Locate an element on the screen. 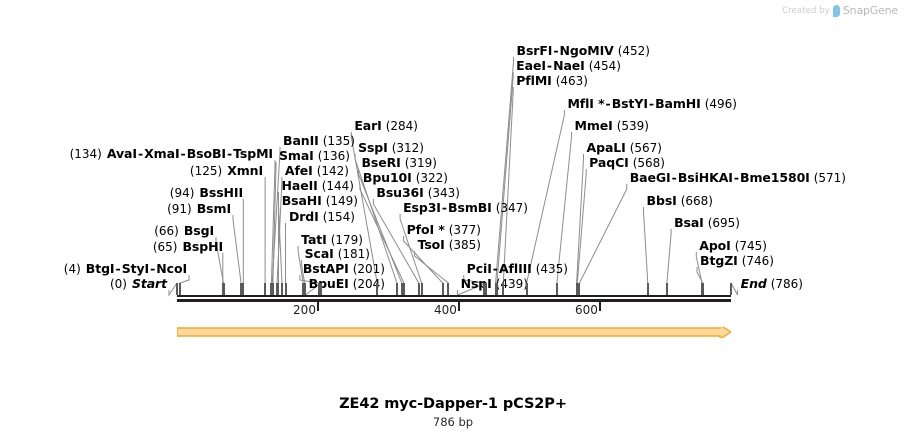 This screenshot has height=438, width=906. site-position: (0) is located at coordinates (118, 284).